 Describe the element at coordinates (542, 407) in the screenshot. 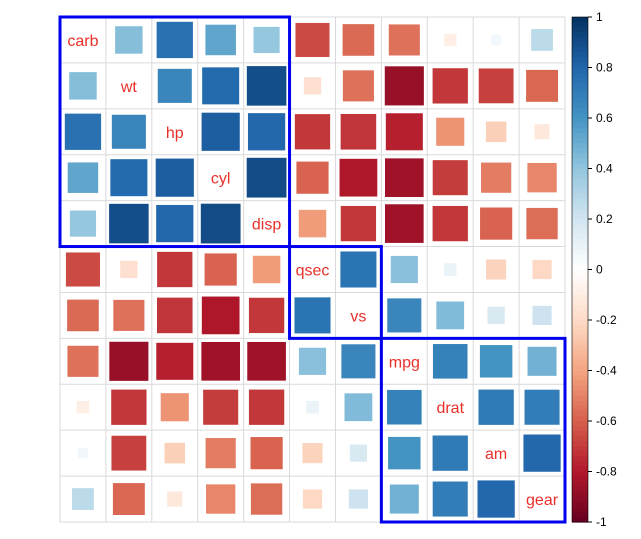

I see `corr-square-drat-gear` at that location.